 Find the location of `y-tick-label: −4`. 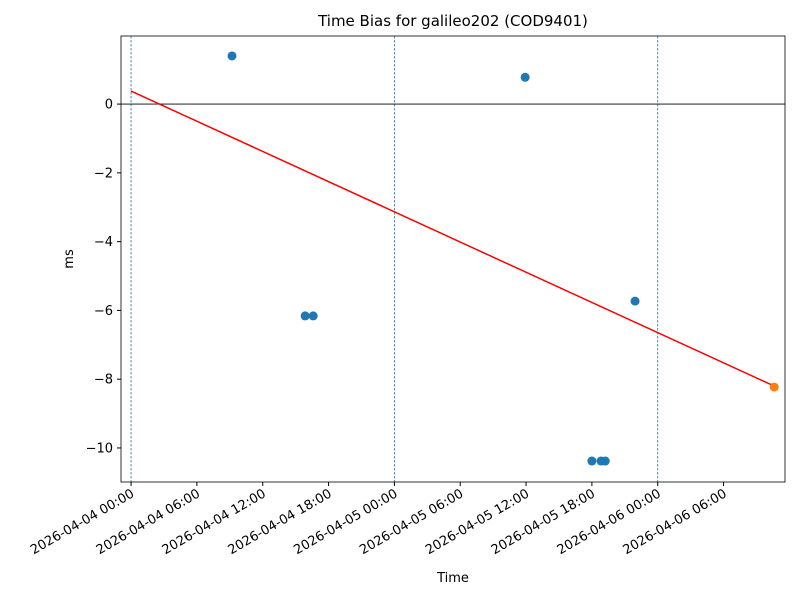

y-tick-label: −4 is located at coordinates (103, 242).